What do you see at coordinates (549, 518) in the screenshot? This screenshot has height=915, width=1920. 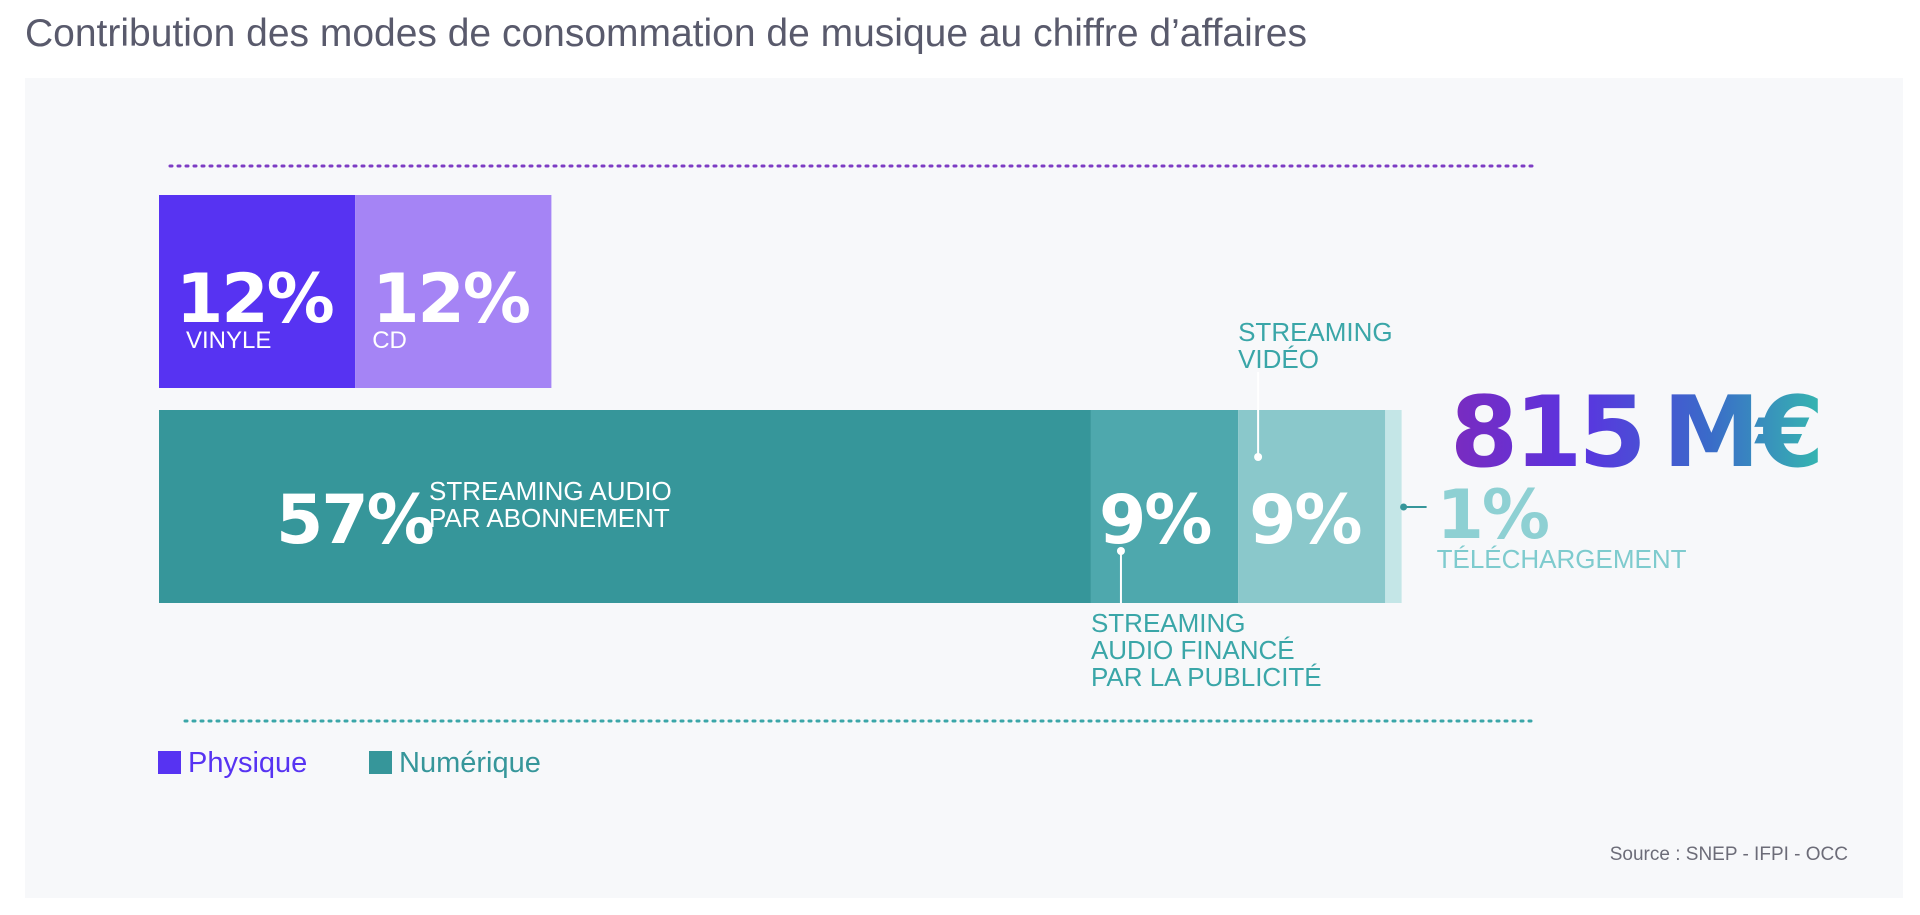 I see `bar-label-streaming-abonnement-line2: PAR ABONNEMENT` at bounding box center [549, 518].